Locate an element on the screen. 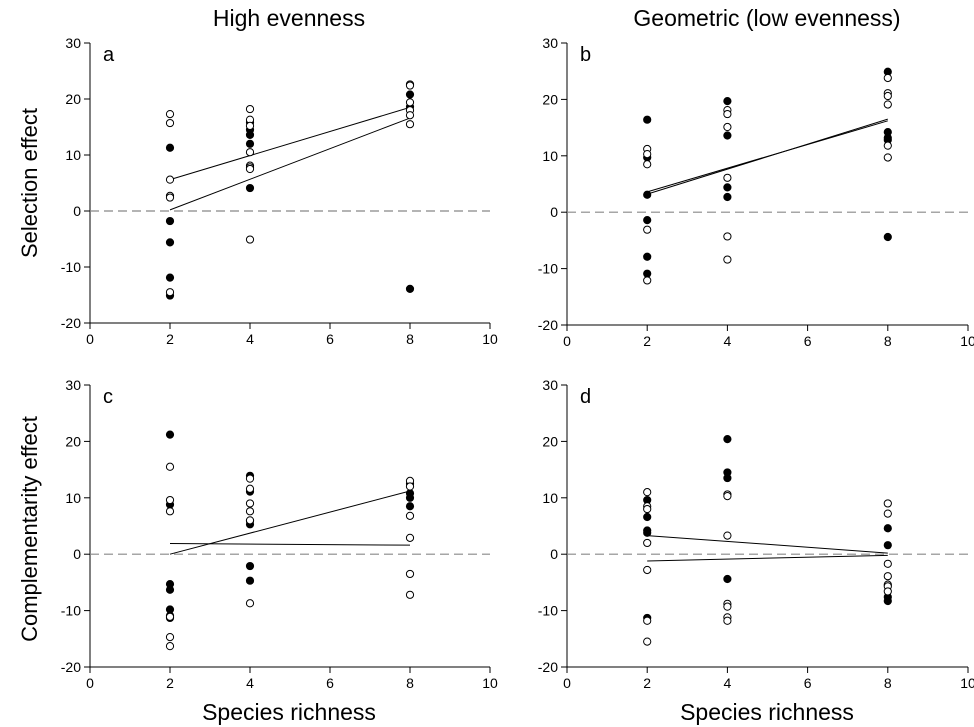 Image resolution: width=974 pixels, height=727 pixels. panel-letter: a is located at coordinates (109, 55).